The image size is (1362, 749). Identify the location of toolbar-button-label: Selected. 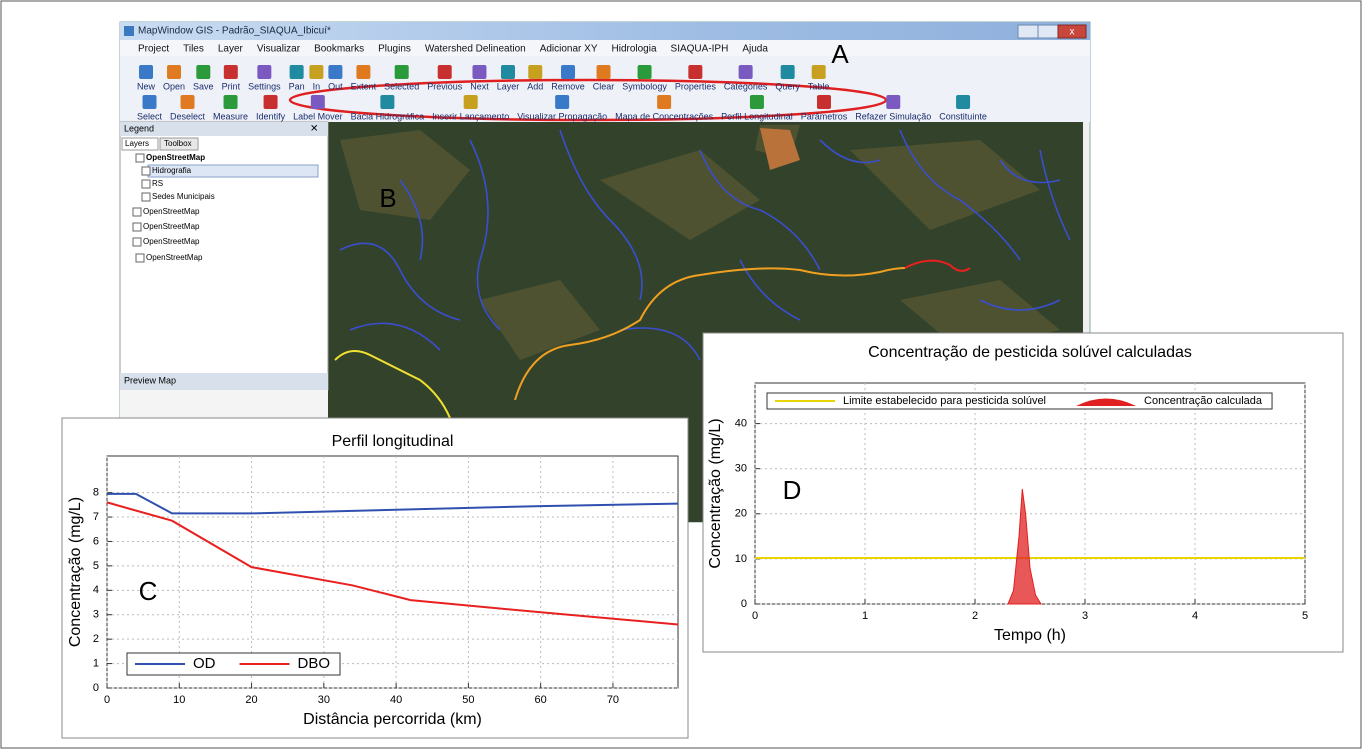
(401, 86).